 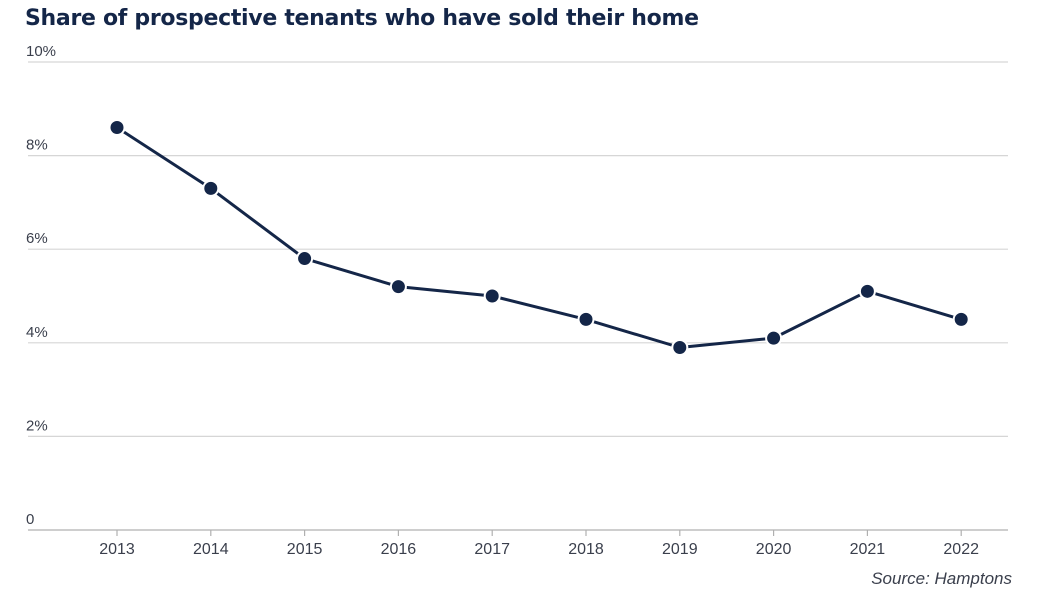 I want to click on data-point-2021, so click(x=867, y=291).